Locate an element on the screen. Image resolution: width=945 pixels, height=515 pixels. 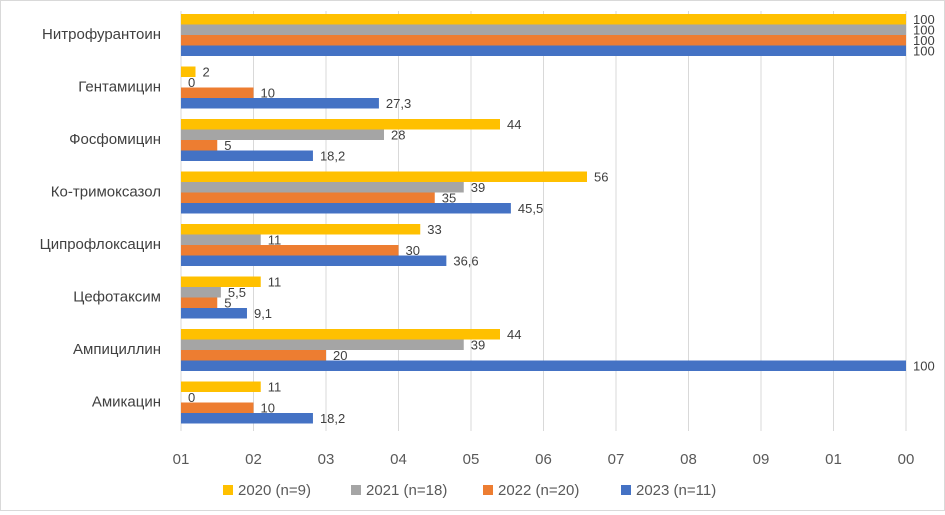
category-label: Амикацин is located at coordinates (126, 402).